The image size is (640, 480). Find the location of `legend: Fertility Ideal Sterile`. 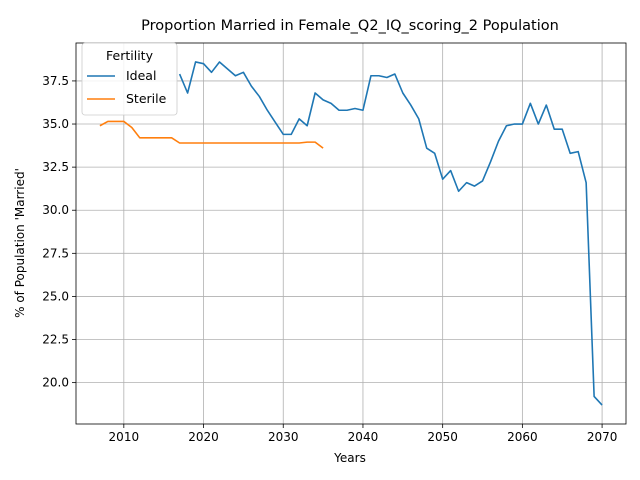

legend: Fertility Ideal Sterile is located at coordinates (129, 79).